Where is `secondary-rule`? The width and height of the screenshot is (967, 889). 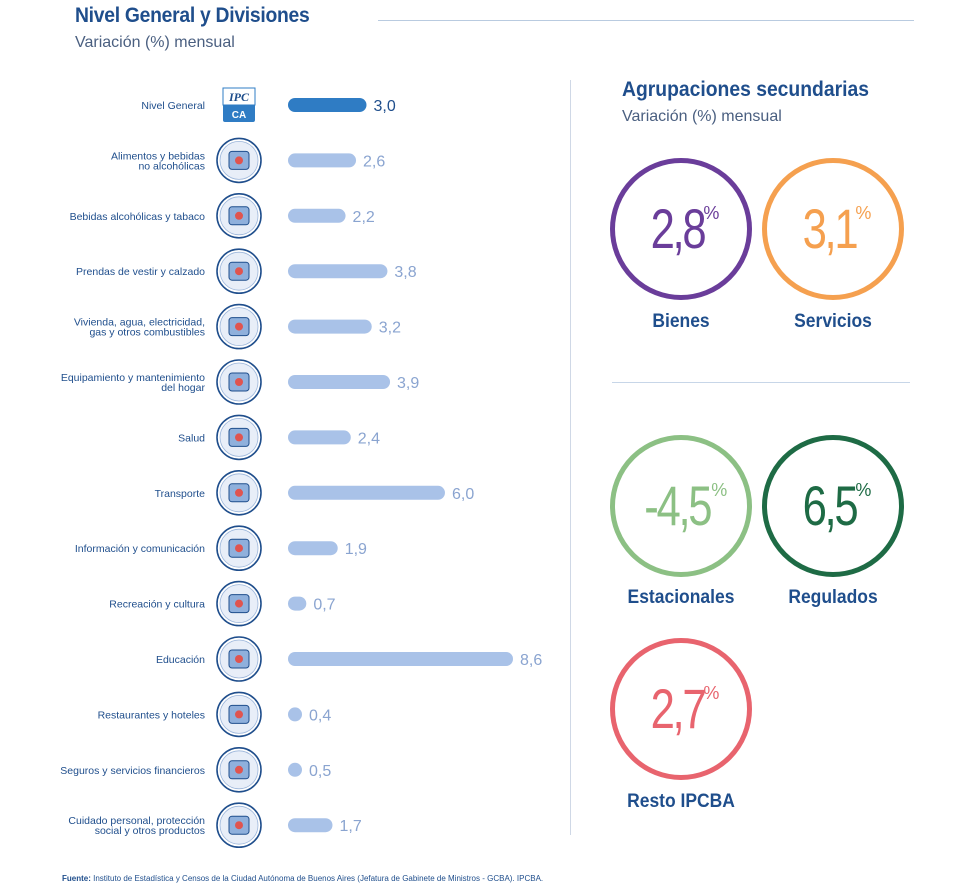 secondary-rule is located at coordinates (761, 382).